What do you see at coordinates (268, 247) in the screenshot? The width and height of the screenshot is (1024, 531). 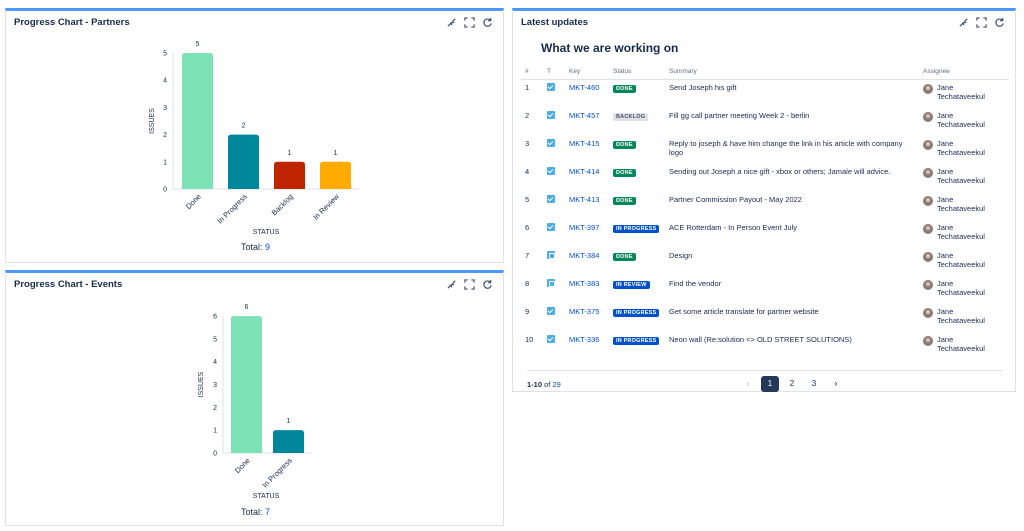 I see `total-link: 9` at bounding box center [268, 247].